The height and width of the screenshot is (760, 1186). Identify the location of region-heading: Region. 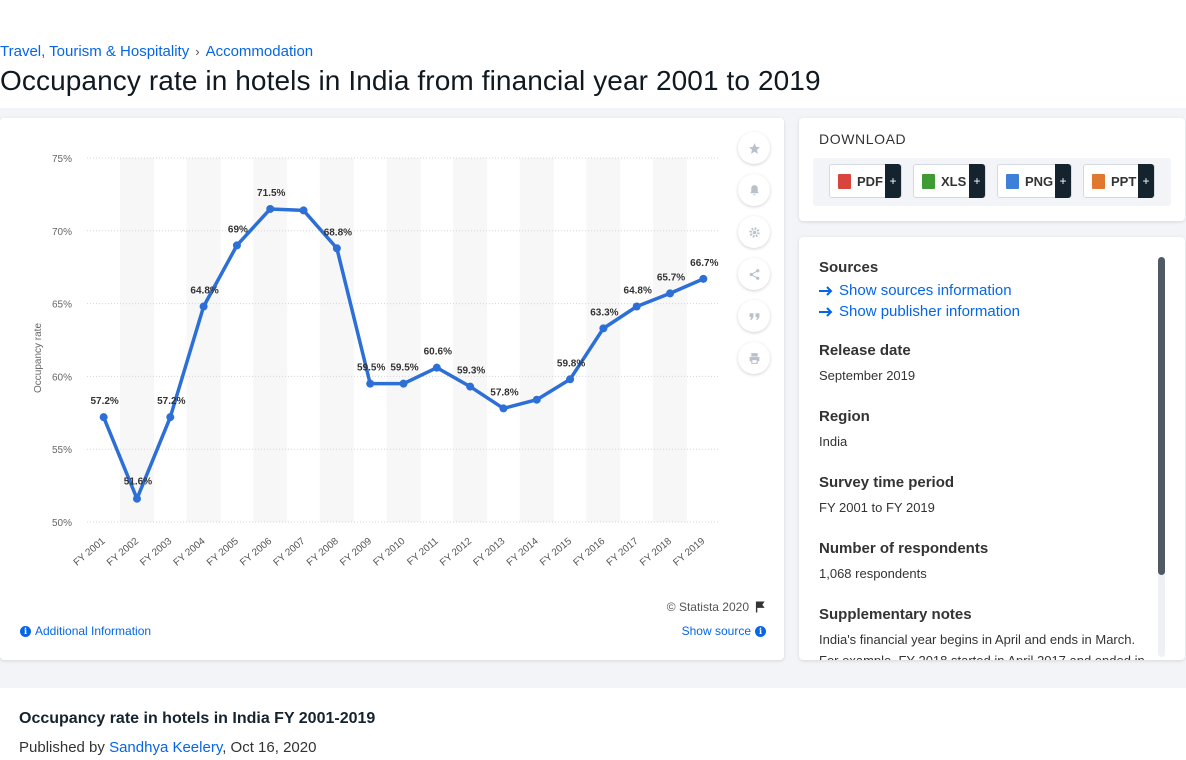
(844, 416).